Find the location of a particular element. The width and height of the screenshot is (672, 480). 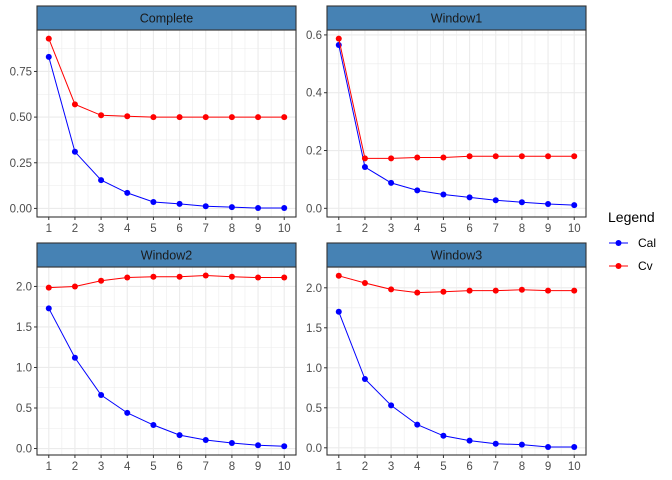

facet-title: Window1 is located at coordinates (456, 19).